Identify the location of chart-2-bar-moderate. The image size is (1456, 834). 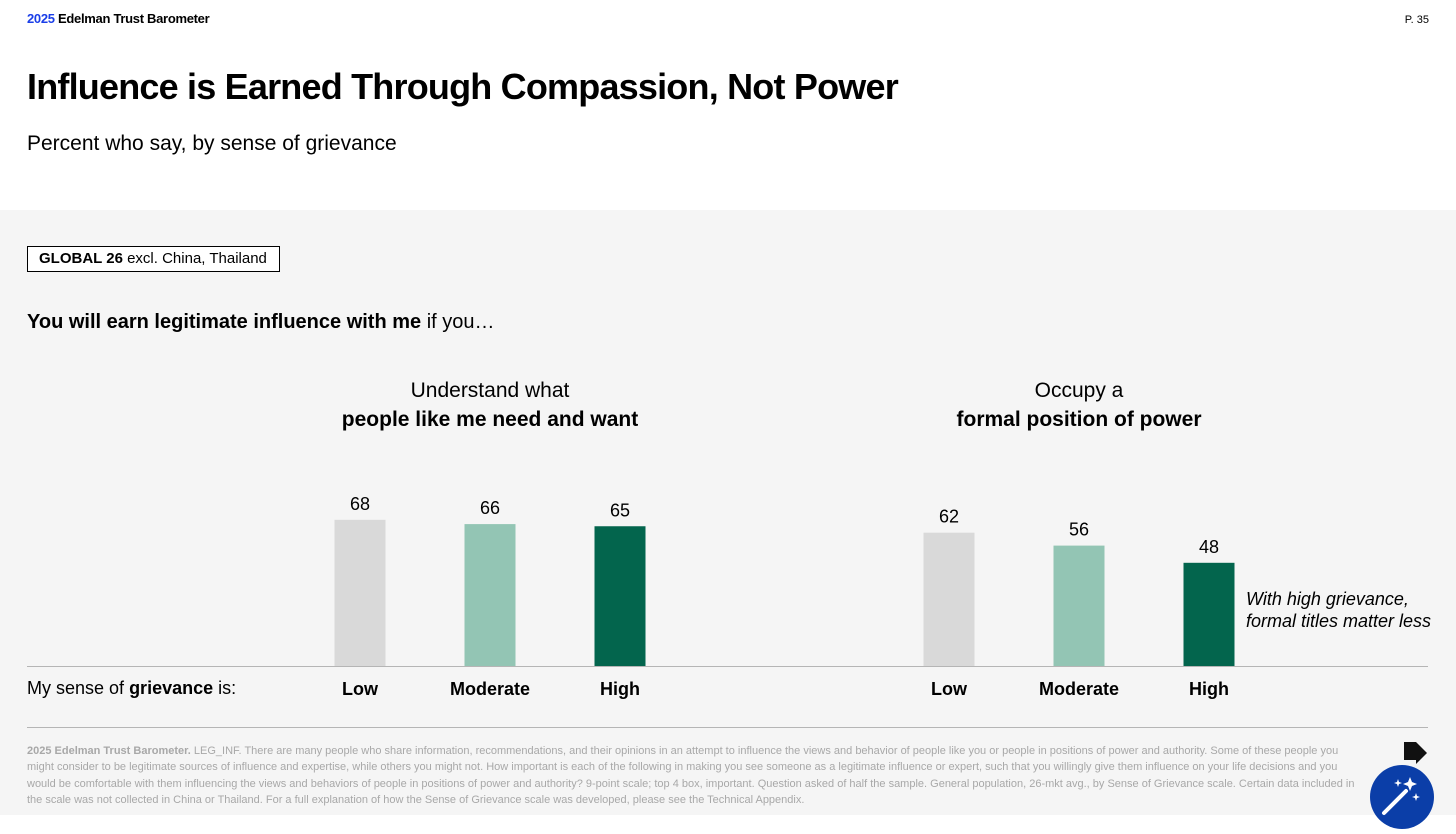
(1079, 605).